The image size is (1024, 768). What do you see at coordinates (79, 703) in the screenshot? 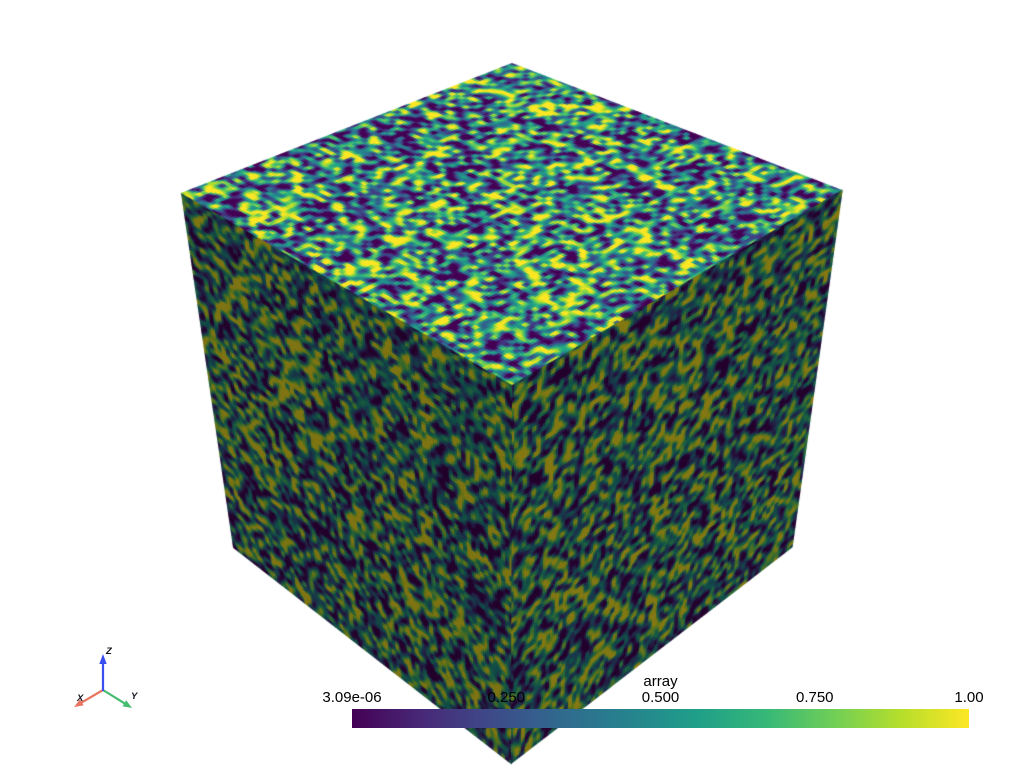
I see `x-axis-arrowhead-icon` at bounding box center [79, 703].